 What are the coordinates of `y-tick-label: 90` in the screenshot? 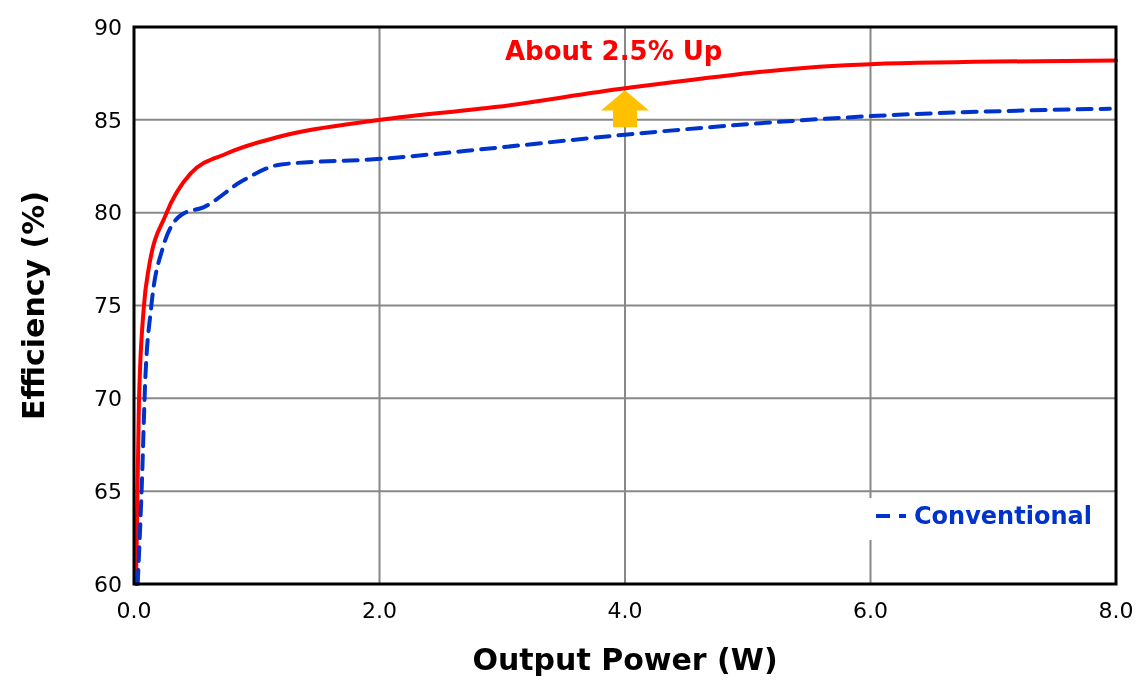 It's located at (108, 27).